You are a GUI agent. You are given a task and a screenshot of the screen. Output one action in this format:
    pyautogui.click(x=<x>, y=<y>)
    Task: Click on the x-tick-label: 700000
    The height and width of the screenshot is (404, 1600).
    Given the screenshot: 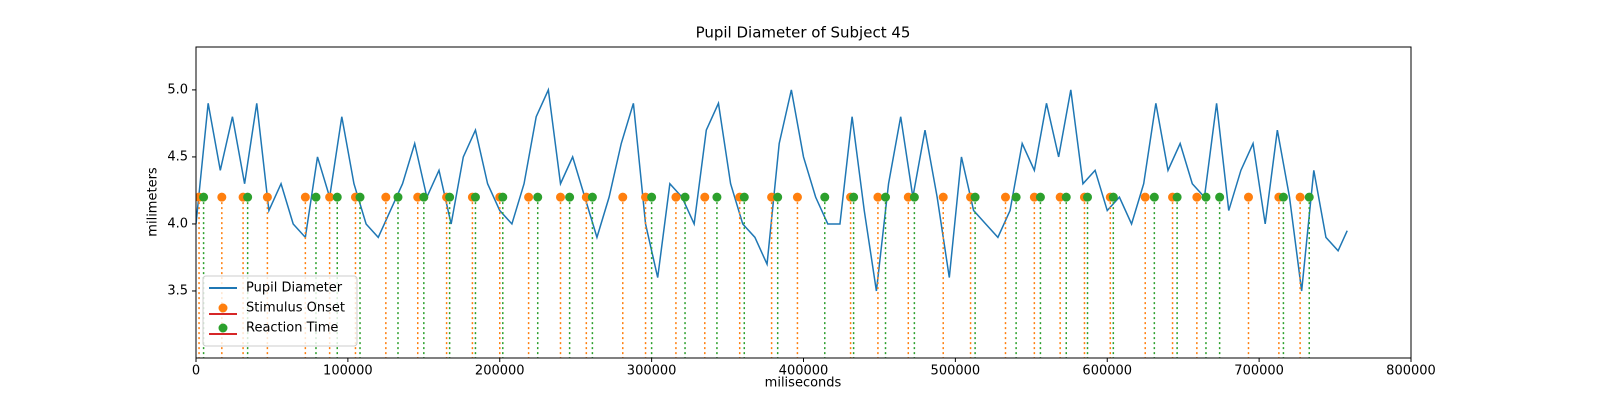 What is the action you would take?
    pyautogui.click(x=1259, y=371)
    